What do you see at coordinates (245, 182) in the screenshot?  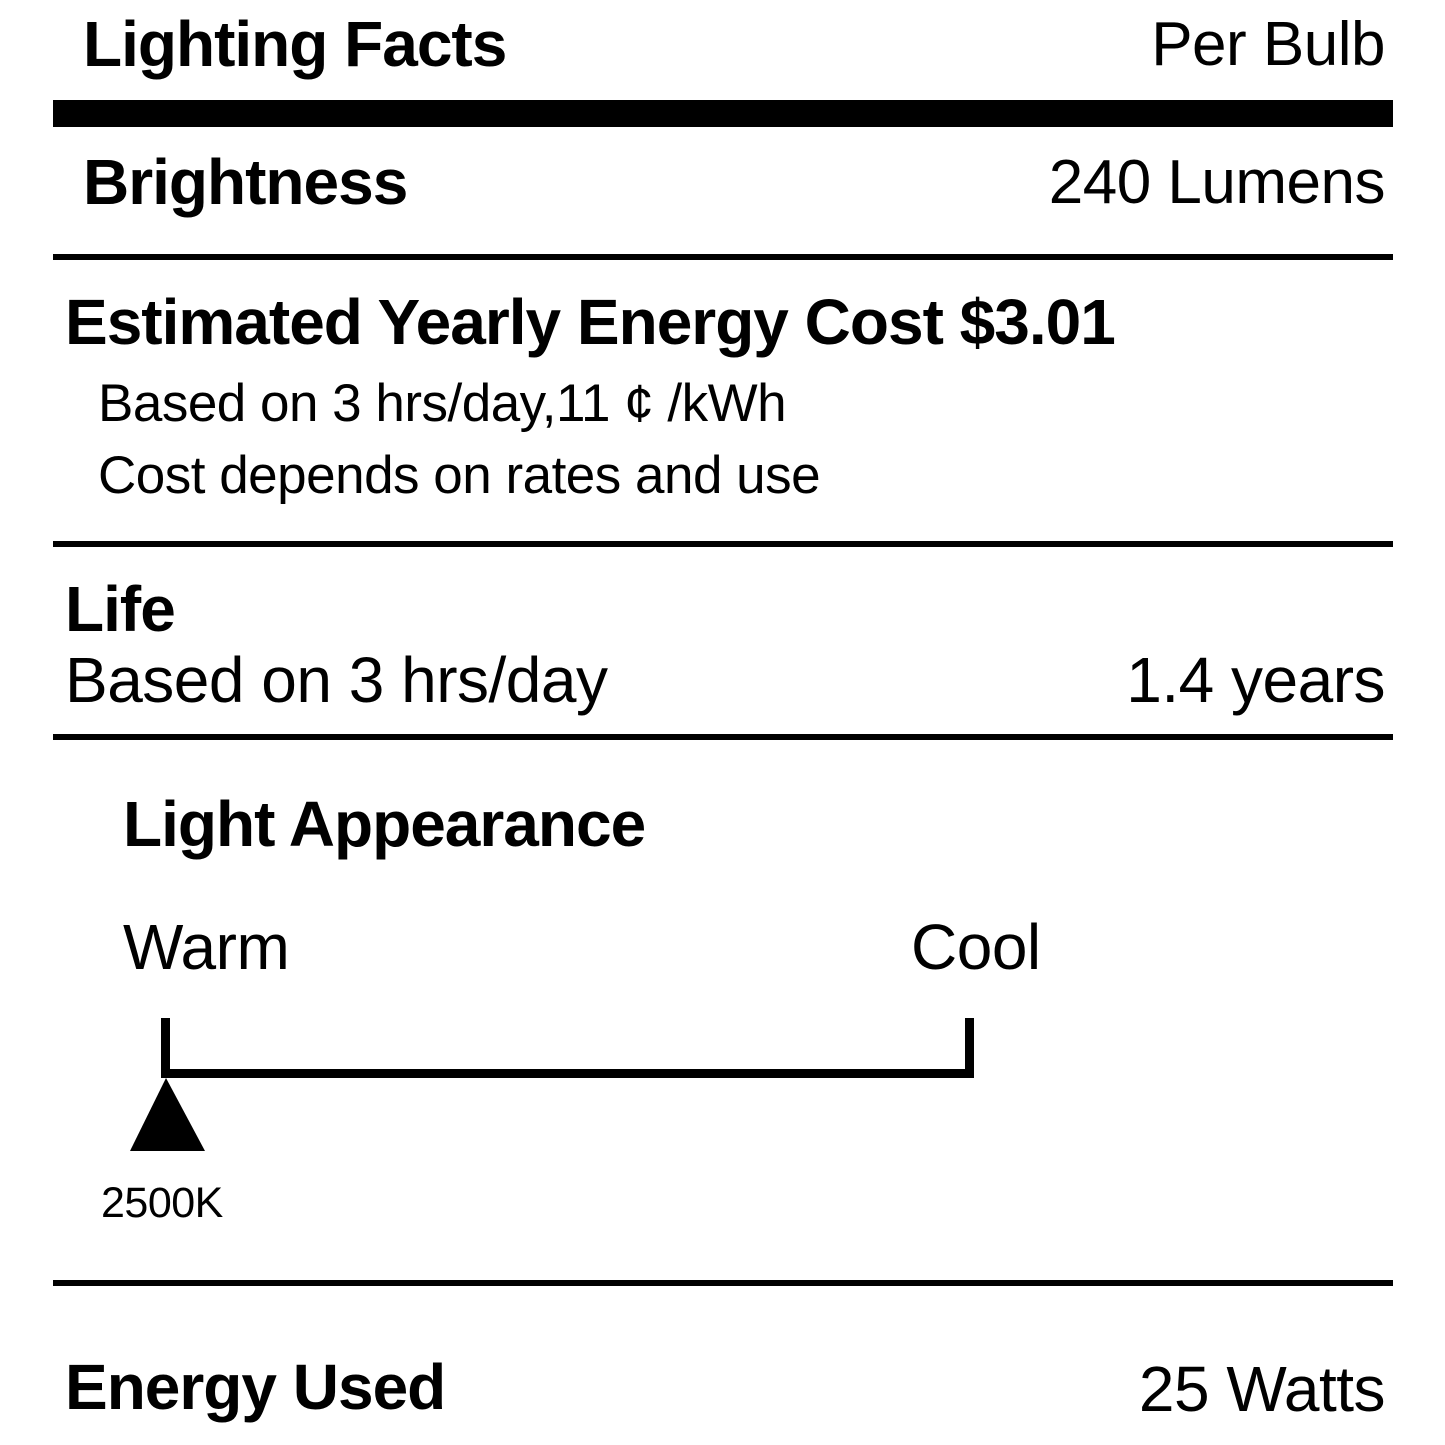 I see `brightness-label: Brightness` at bounding box center [245, 182].